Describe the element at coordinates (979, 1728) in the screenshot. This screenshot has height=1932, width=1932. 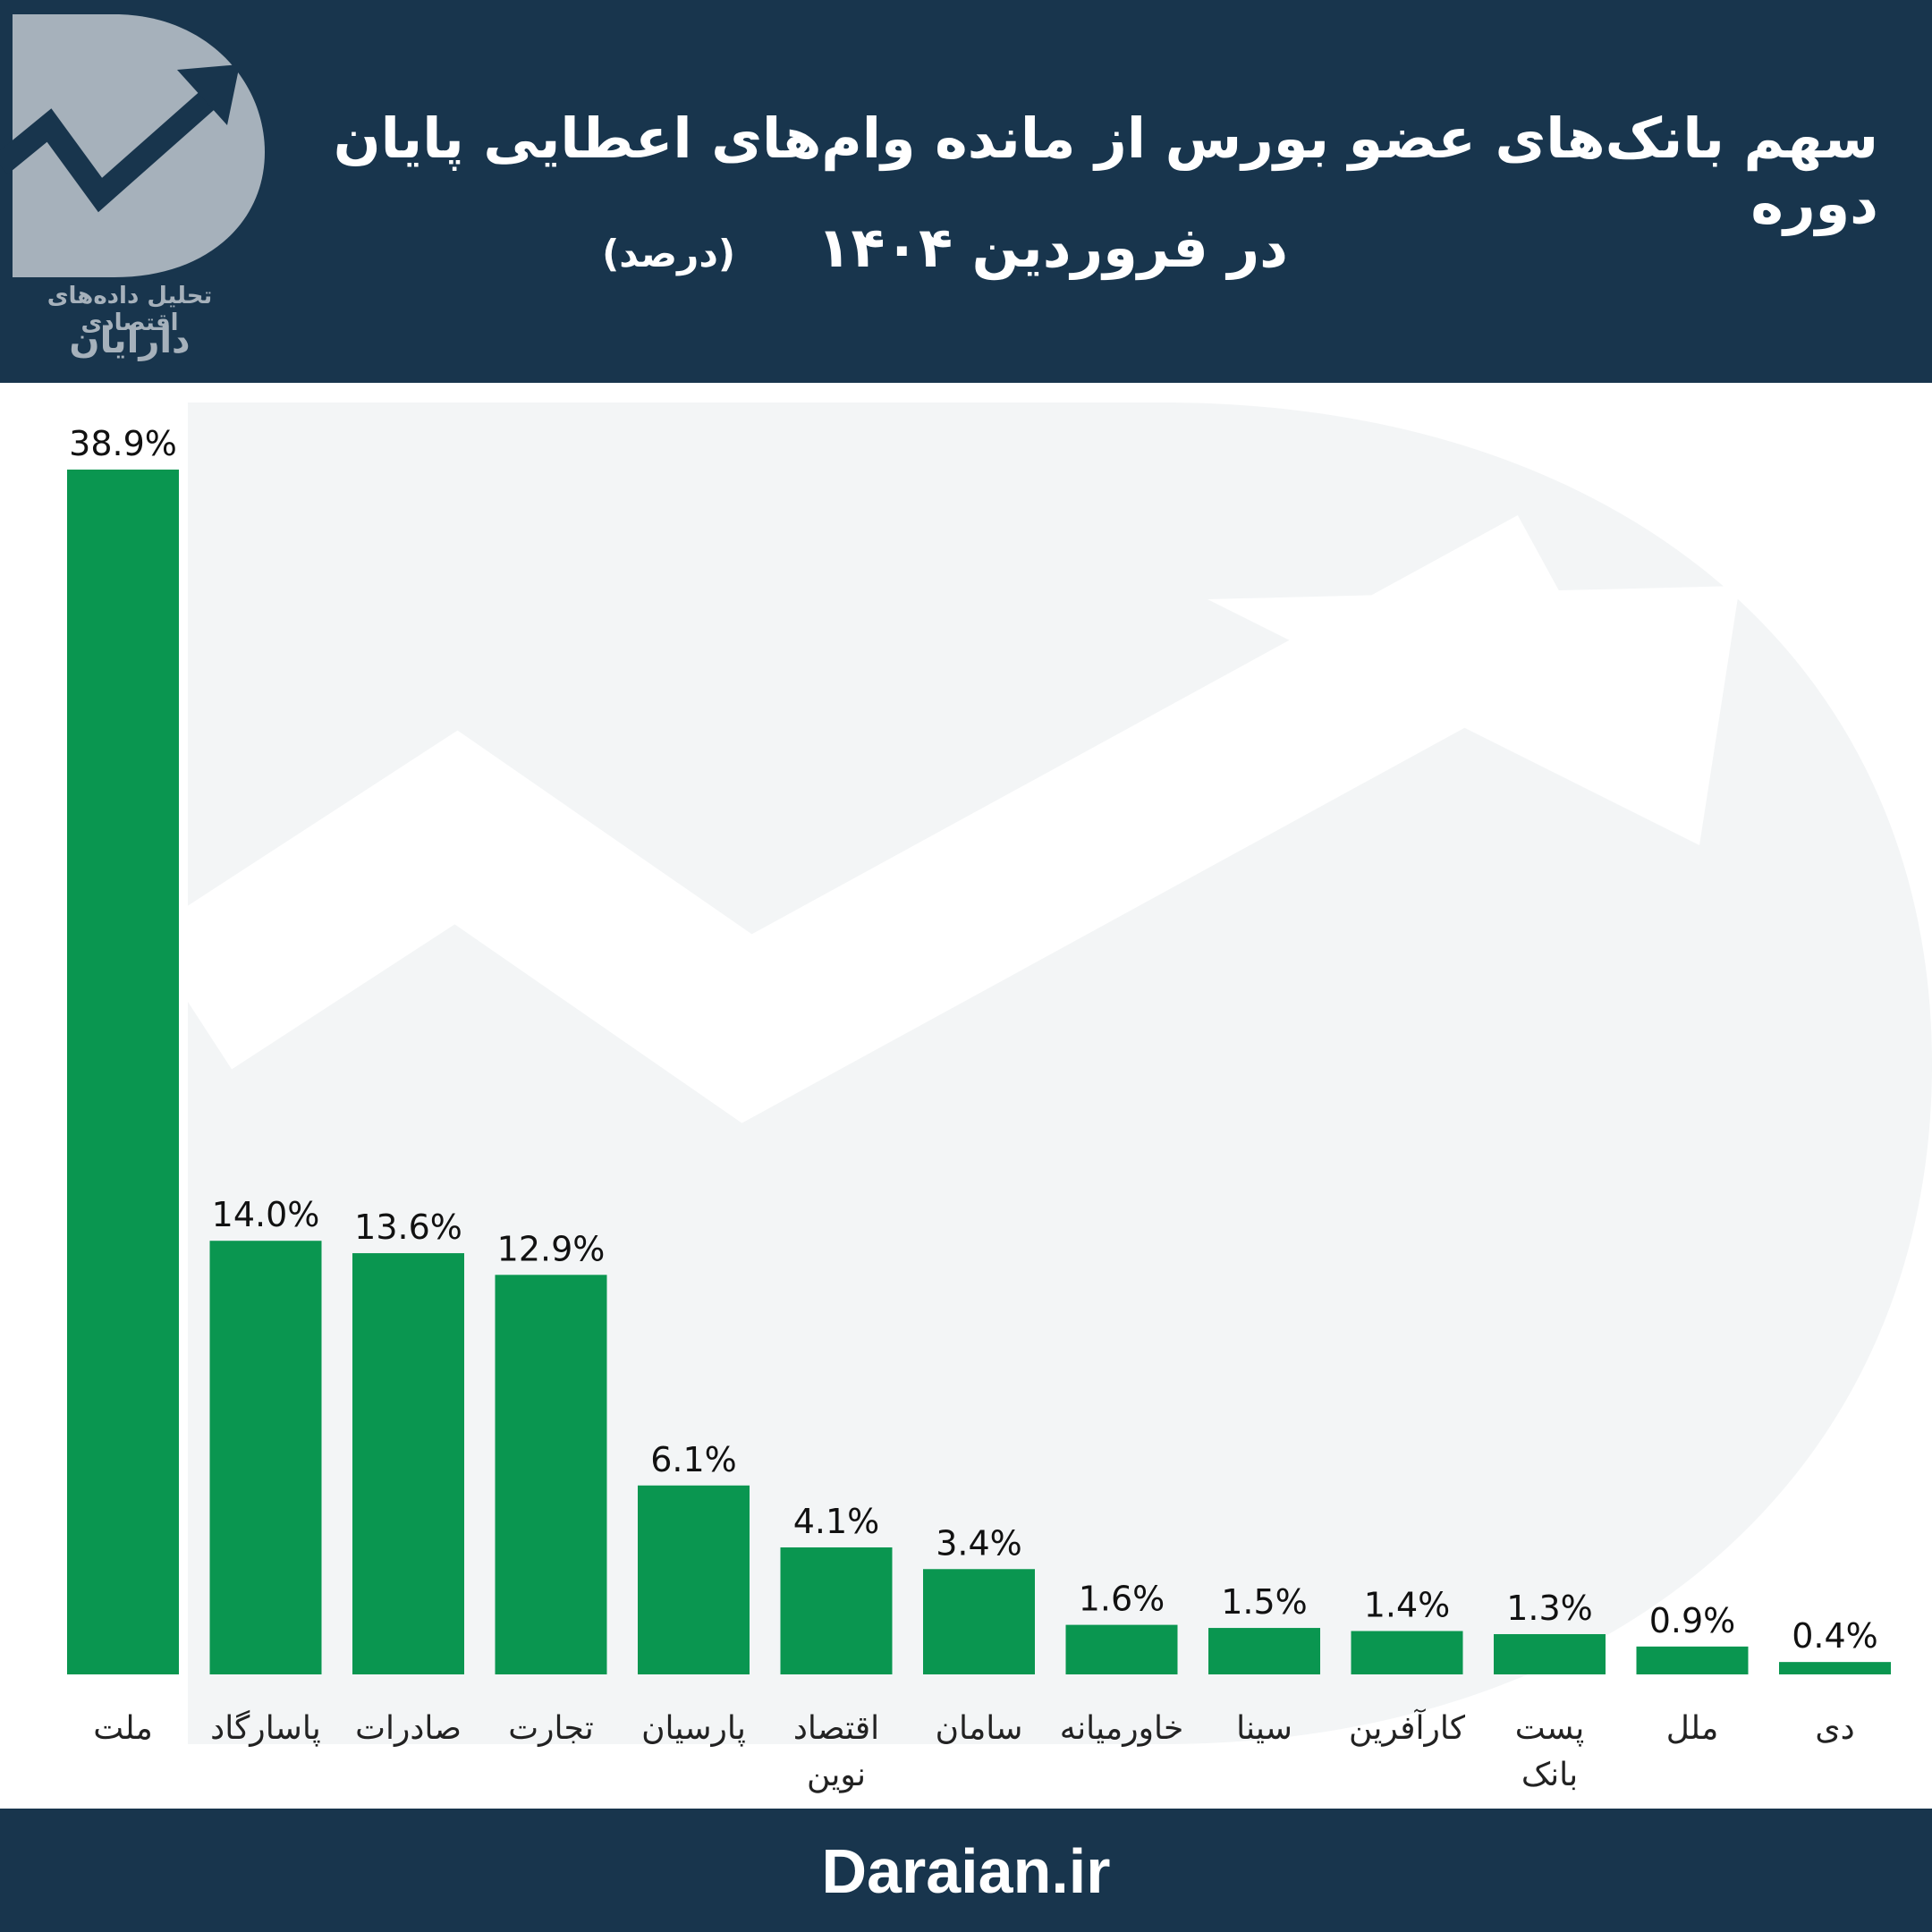
I see `category-label-6: سامان` at that location.